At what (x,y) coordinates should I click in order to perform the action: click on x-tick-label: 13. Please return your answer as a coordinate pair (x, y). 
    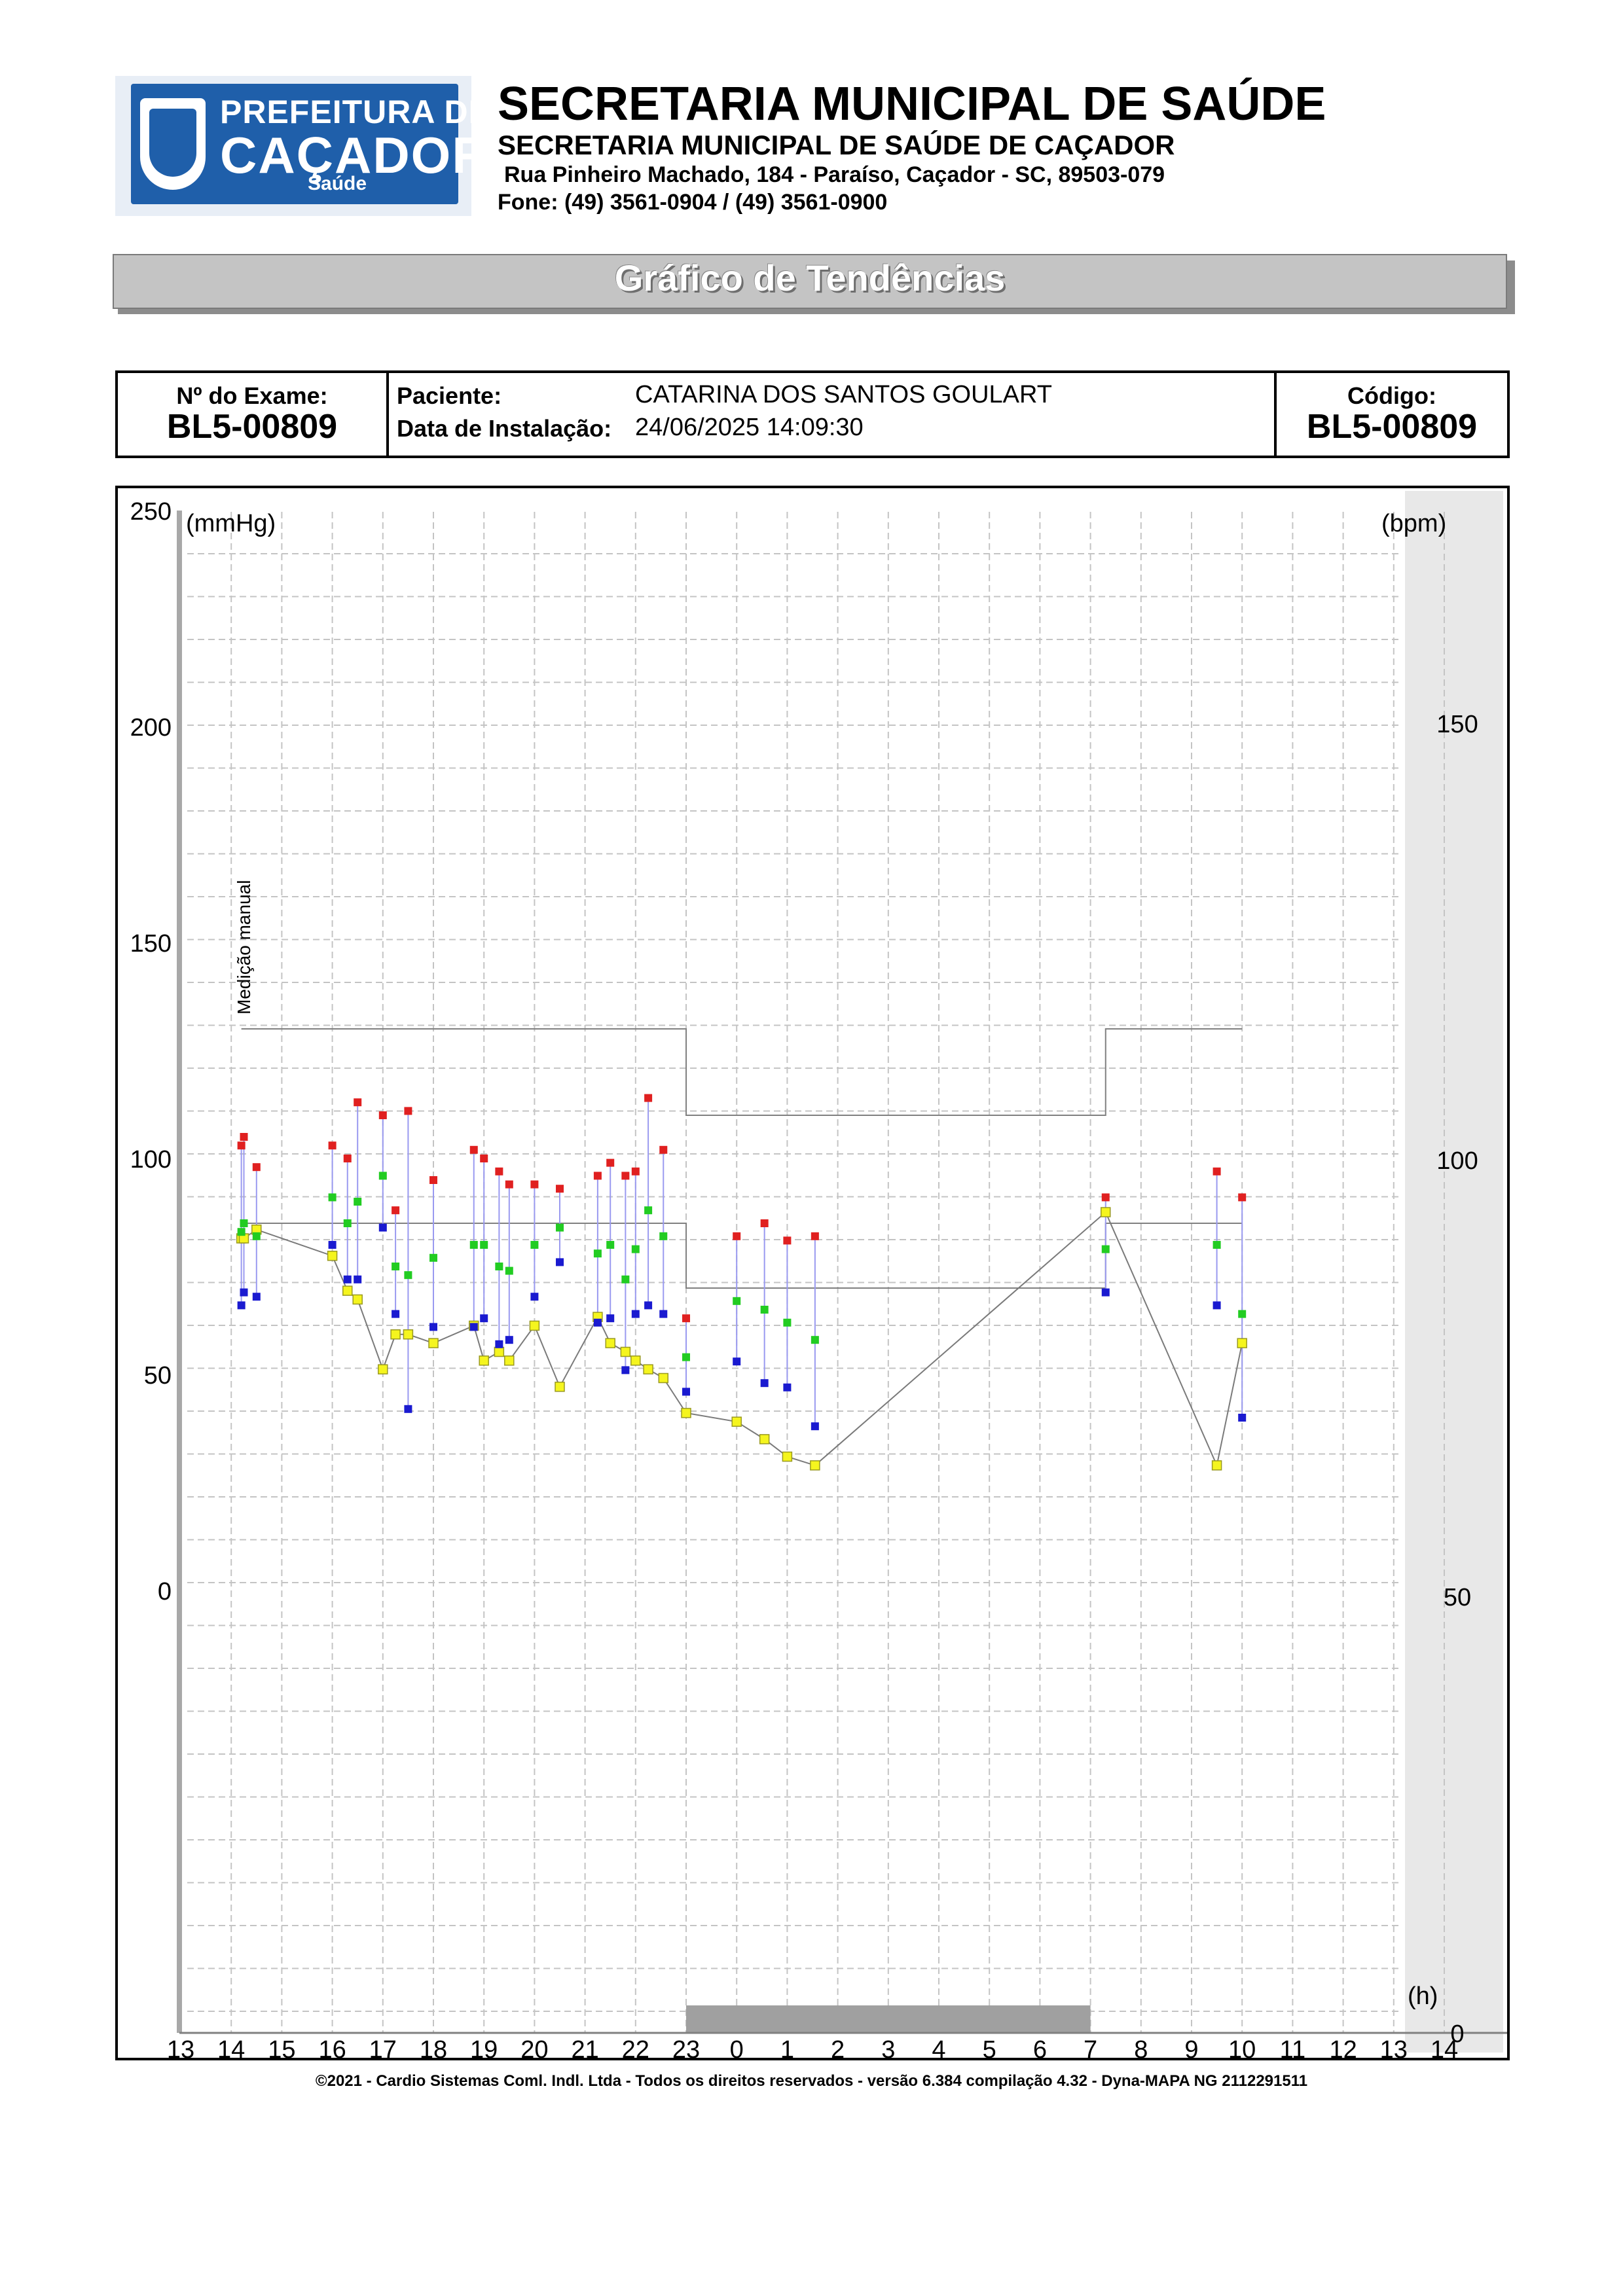
    Looking at the image, I should click on (180, 2048).